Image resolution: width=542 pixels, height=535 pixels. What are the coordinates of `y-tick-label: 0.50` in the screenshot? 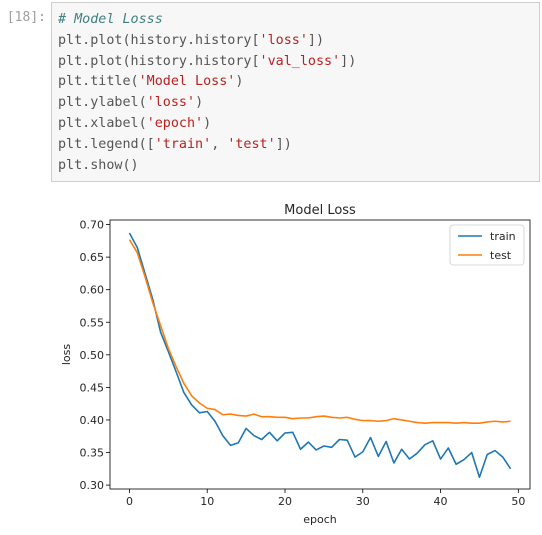 It's located at (92, 355).